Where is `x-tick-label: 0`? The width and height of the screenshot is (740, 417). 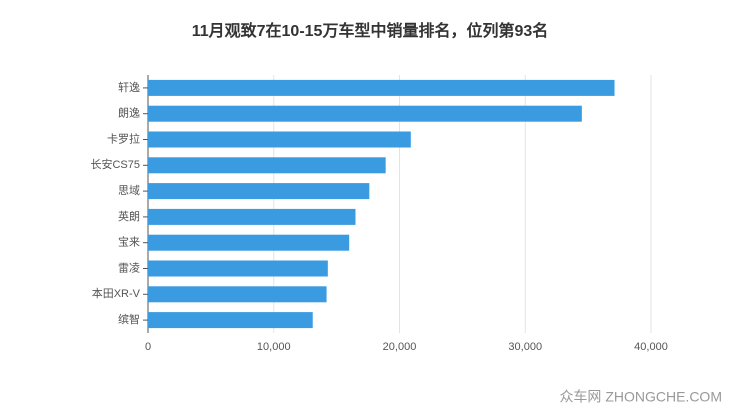
x-tick-label: 0 is located at coordinates (148, 347).